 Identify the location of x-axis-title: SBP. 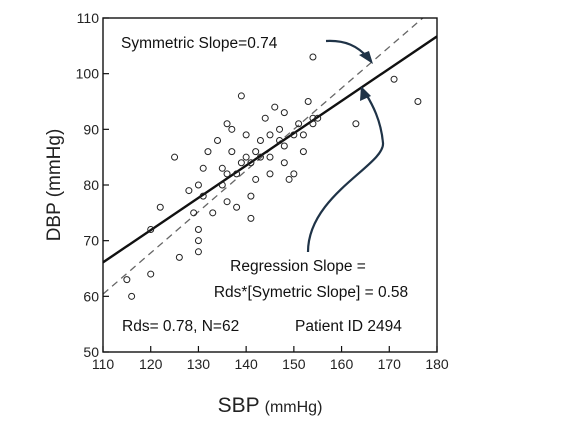
(239, 405).